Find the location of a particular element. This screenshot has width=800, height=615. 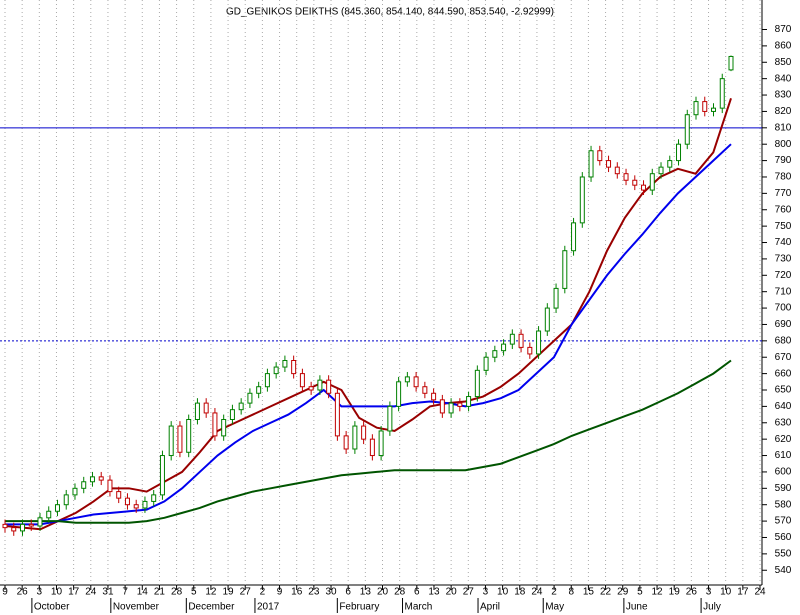

y-tick-label: 640 is located at coordinates (783, 406).